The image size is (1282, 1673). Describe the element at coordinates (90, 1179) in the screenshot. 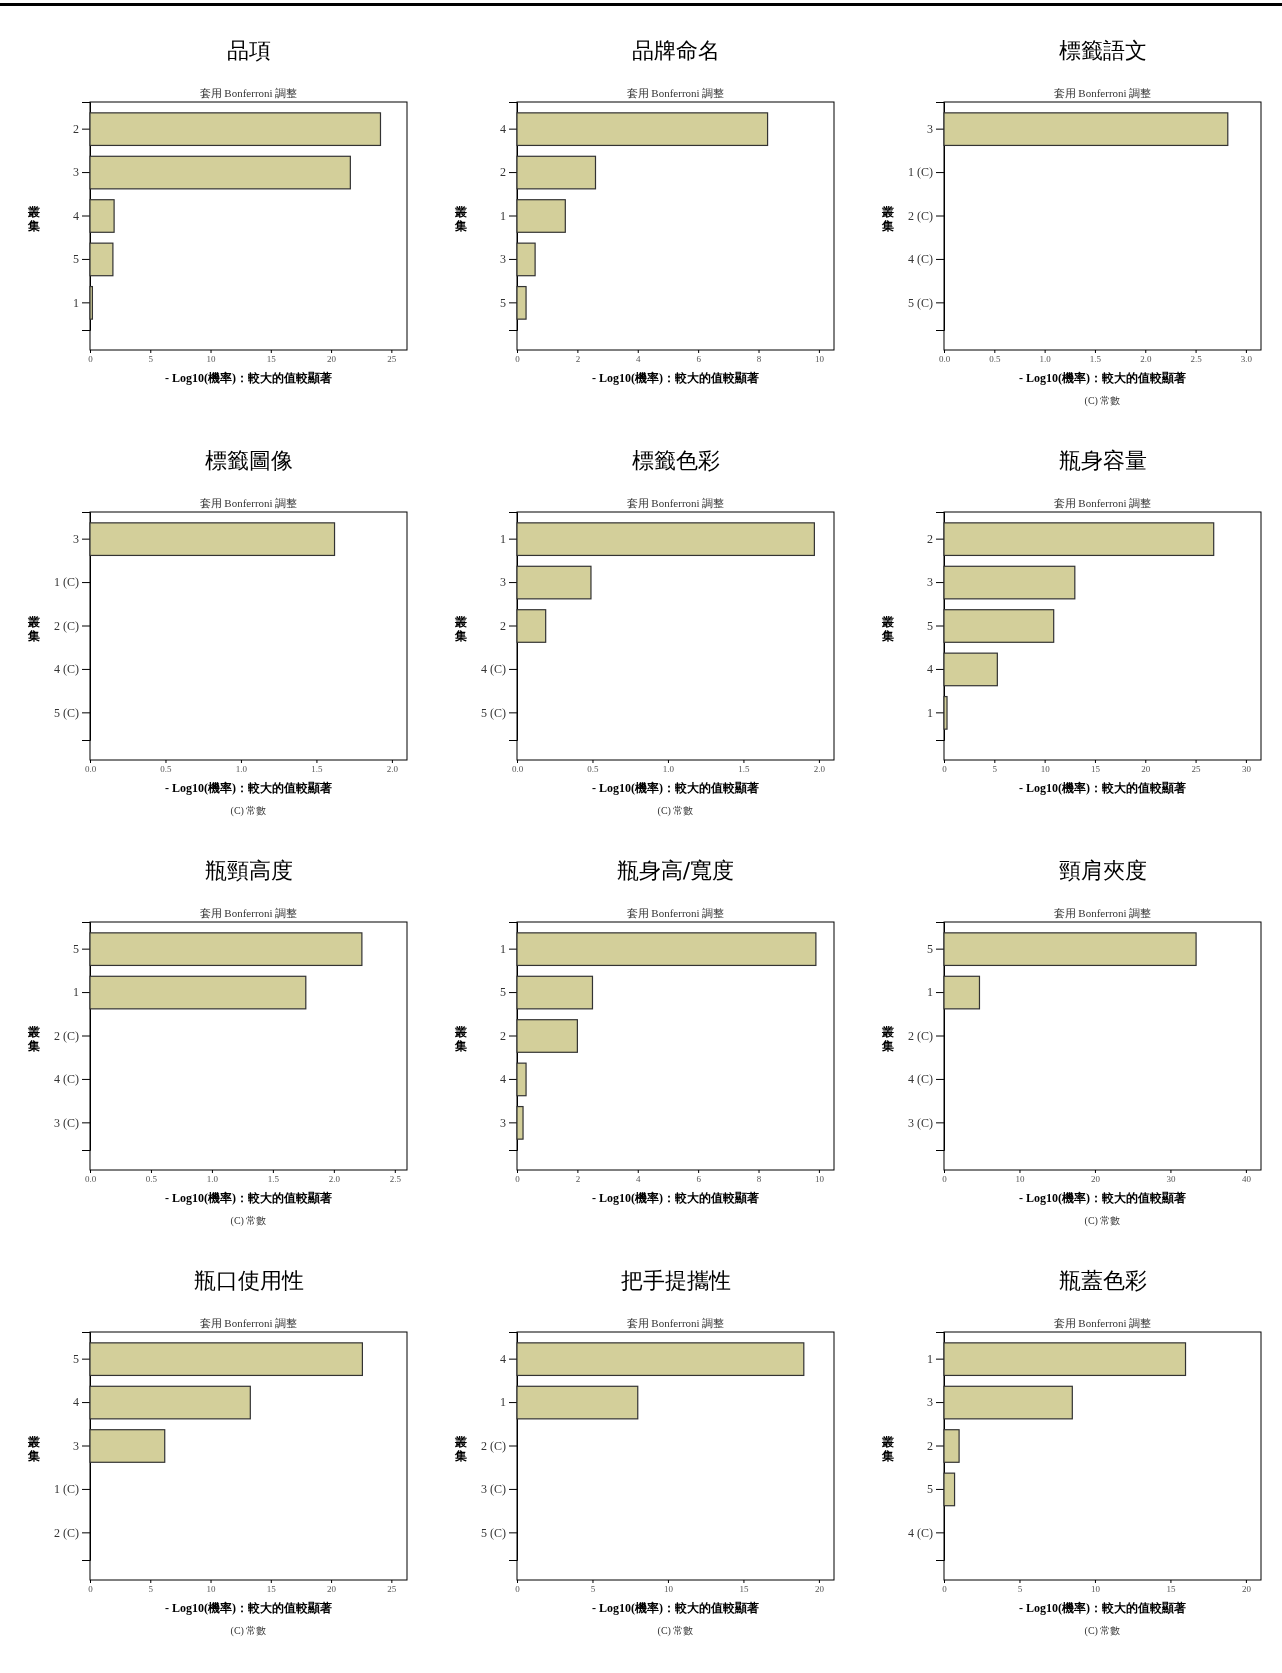

I see `x-tick-label: 0.0` at that location.